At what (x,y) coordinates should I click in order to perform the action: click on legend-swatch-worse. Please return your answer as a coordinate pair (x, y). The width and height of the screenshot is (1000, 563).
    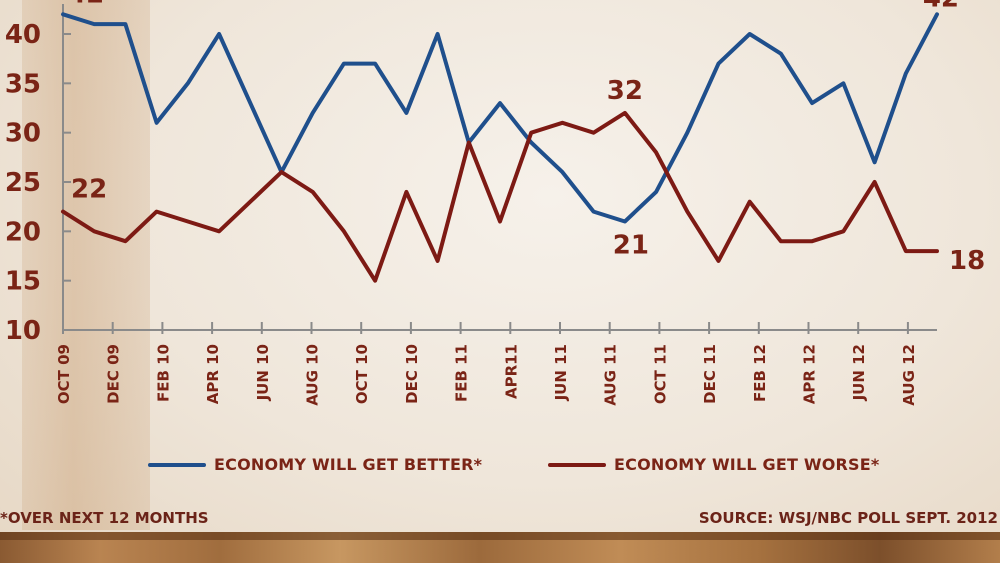
    Looking at the image, I should click on (577, 464).